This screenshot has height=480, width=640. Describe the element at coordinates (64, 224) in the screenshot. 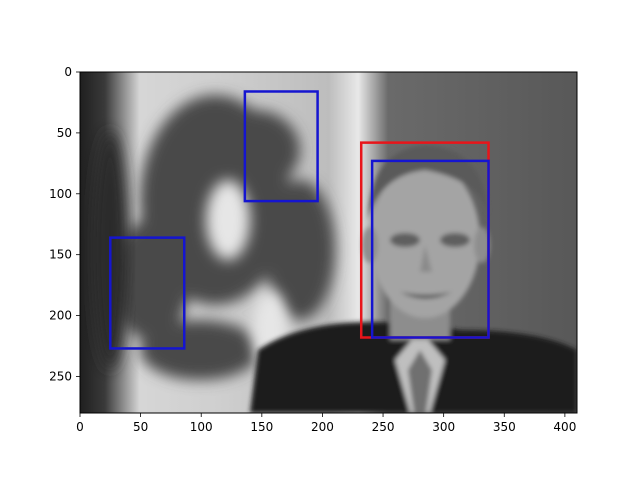

I see `y-axis: 0 50 100 150 200 250` at that location.